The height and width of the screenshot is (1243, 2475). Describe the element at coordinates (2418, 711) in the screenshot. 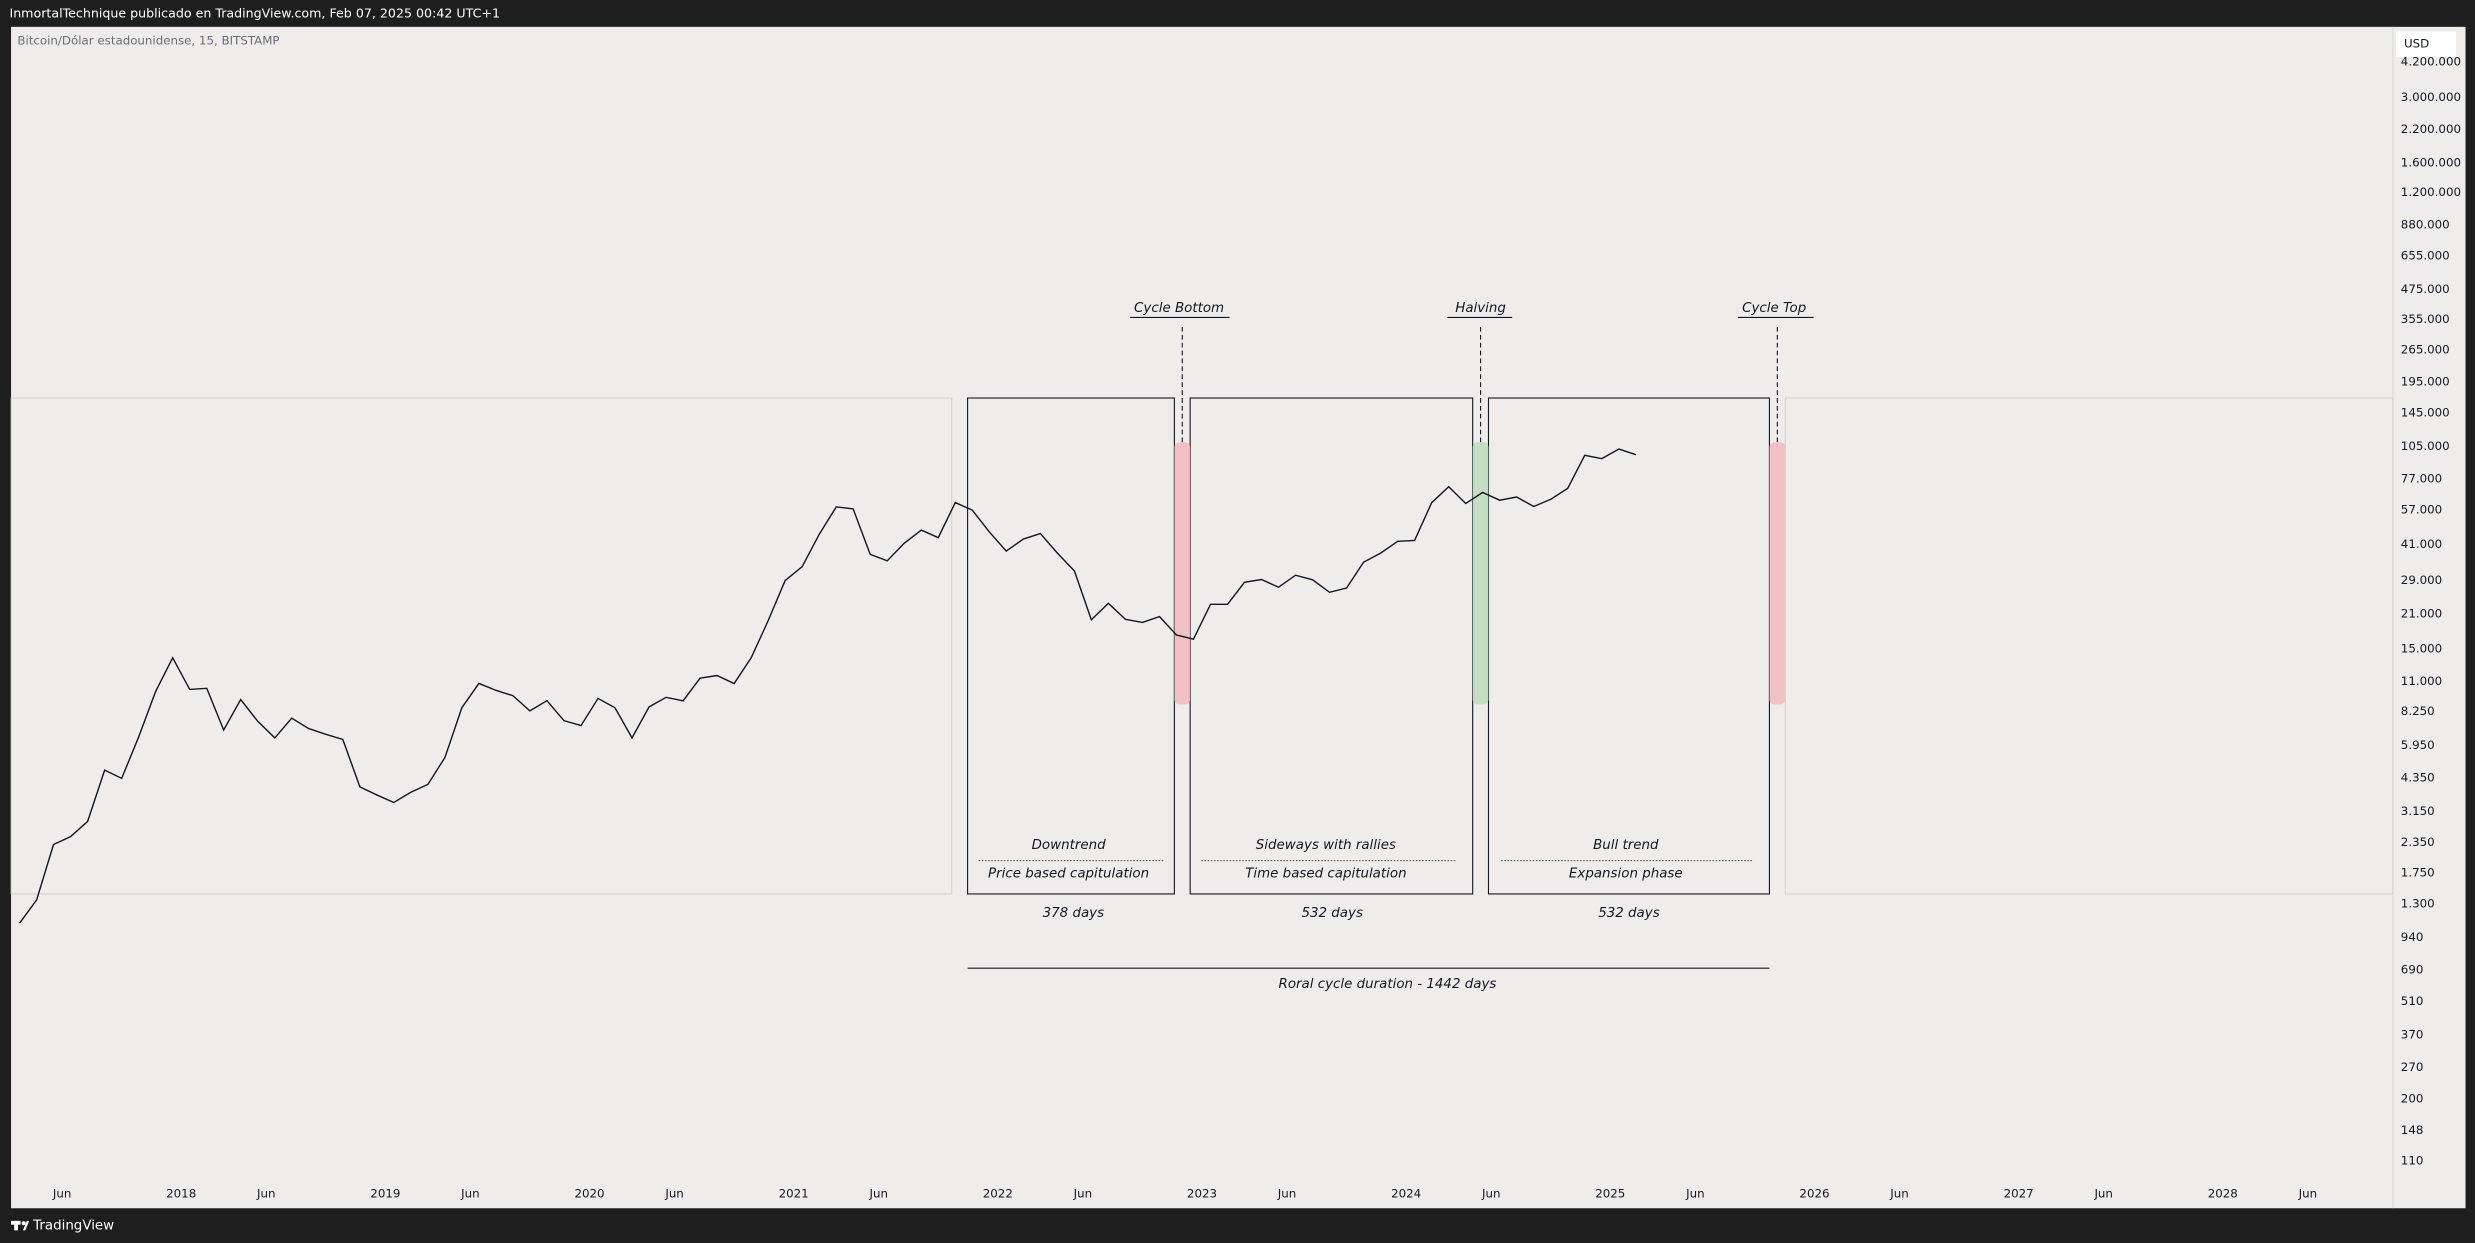

I see `y-tick-label: 8.250` at that location.